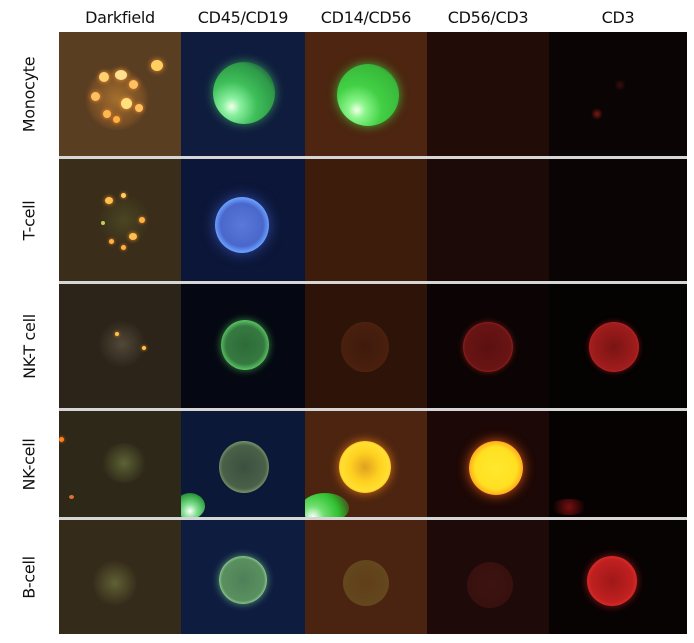 The height and width of the screenshot is (643, 694). I want to click on row-label-nk-cell: NK-cell, so click(29, 464).